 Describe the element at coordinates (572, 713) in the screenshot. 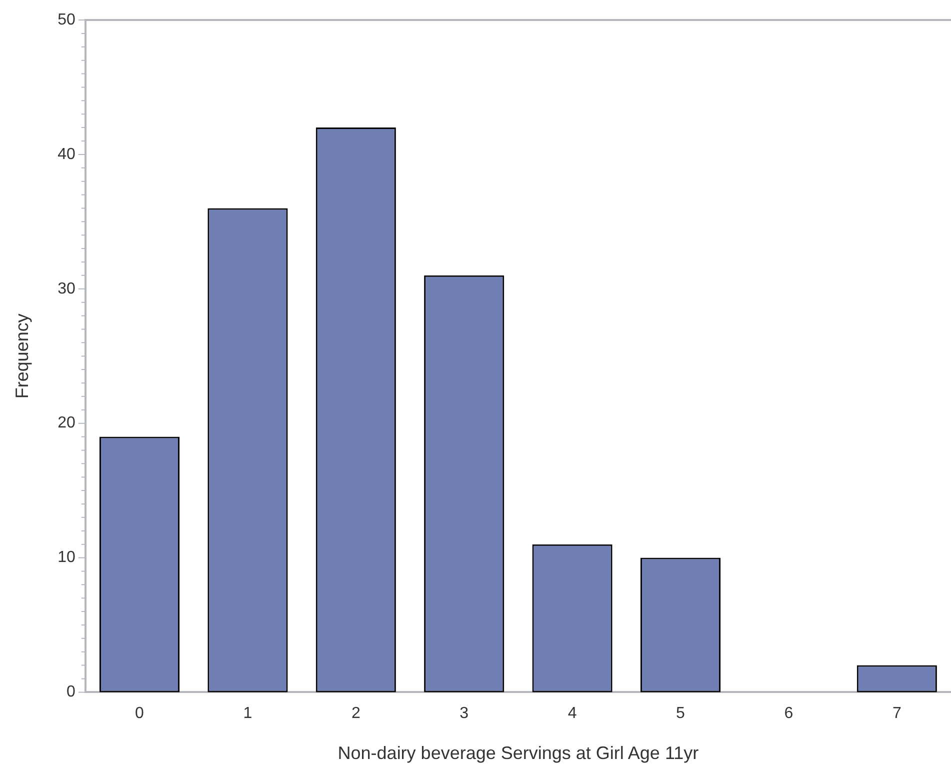

I see `x-tick-label: 4` at that location.